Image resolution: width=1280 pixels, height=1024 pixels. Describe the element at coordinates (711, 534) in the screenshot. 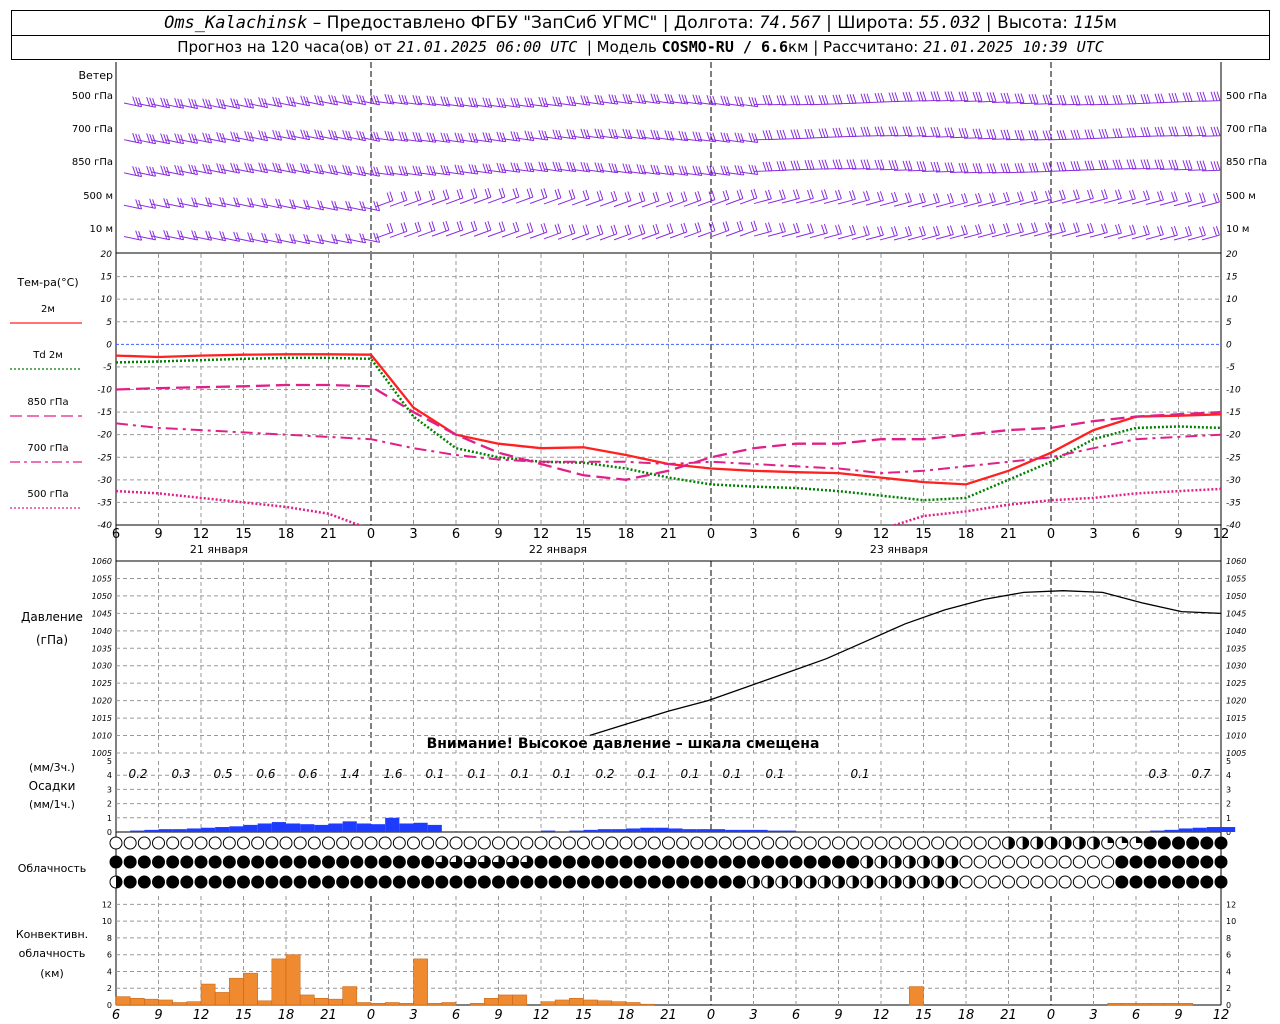

I see `time-label: 0` at that location.